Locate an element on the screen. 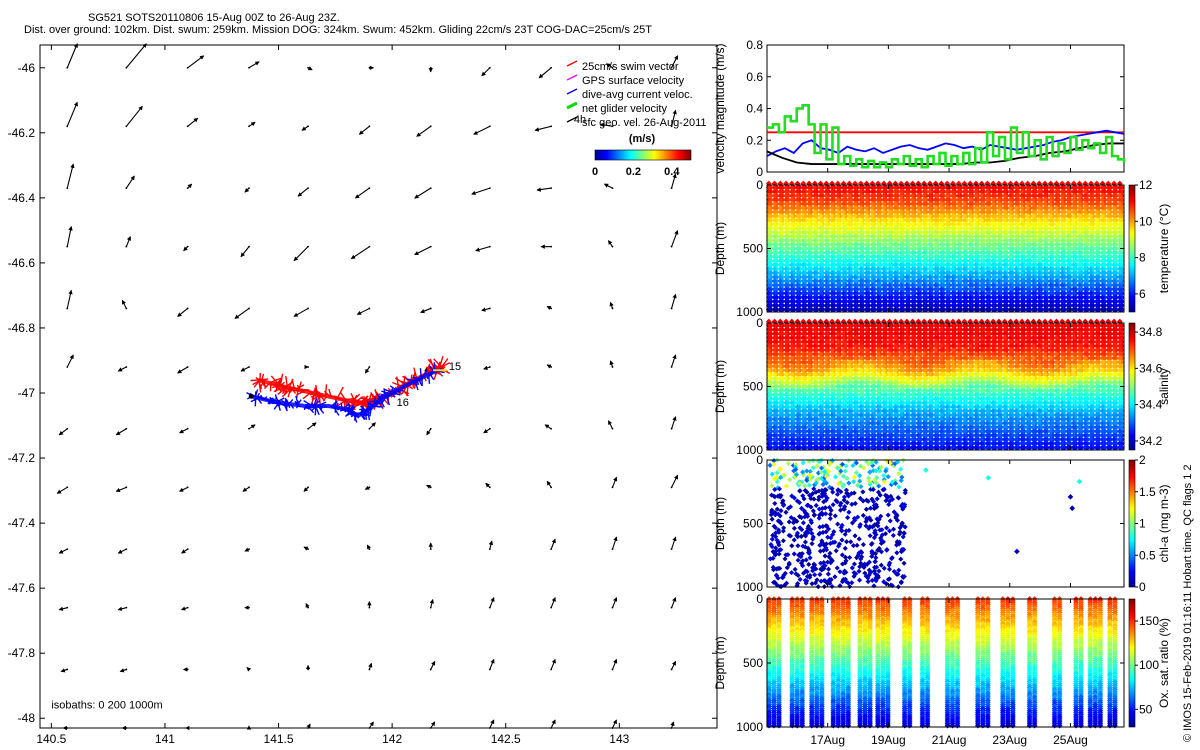 The height and width of the screenshot is (750, 1200). time-tick-label: 19Aug is located at coordinates (888, 740).